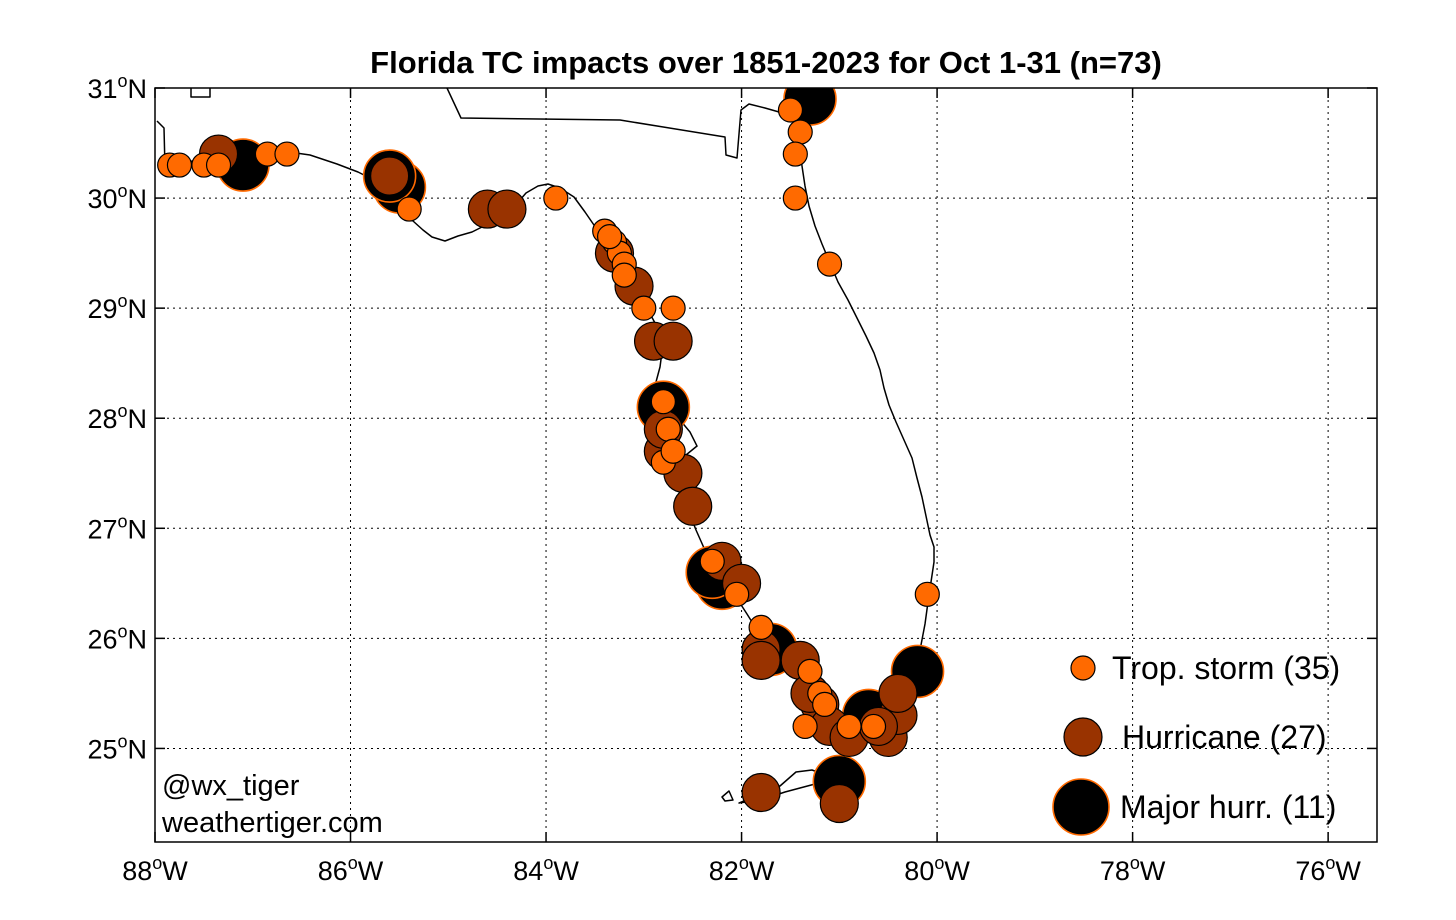 This screenshot has height=920, width=1456. Describe the element at coordinates (1224, 737) in the screenshot. I see `legend-label: Hurricane (27)` at that location.